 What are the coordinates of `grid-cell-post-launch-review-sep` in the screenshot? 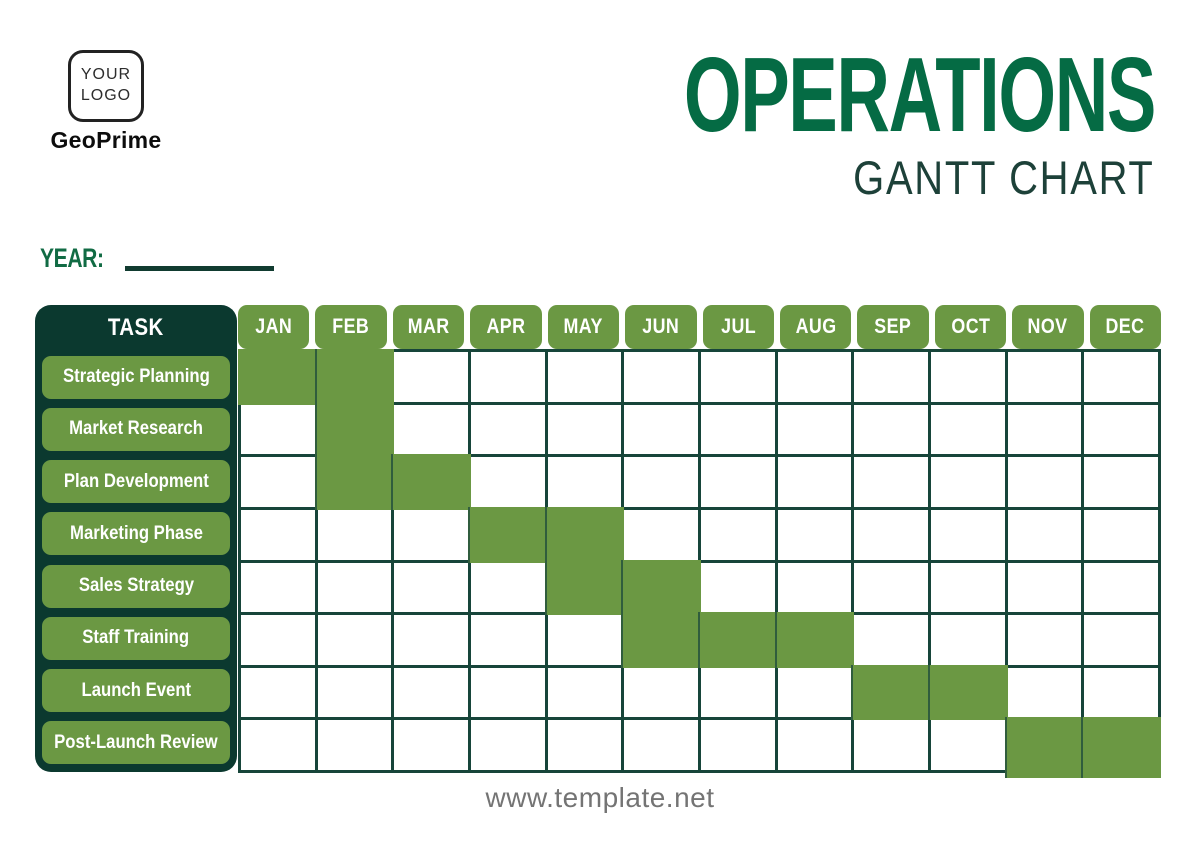 It's located at (891, 745).